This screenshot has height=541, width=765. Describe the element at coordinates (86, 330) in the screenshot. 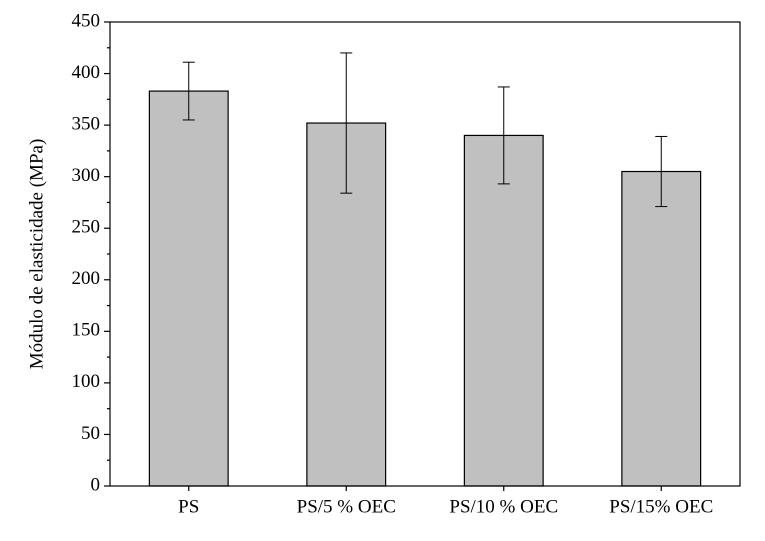

I see `y-tick-label: 150` at that location.